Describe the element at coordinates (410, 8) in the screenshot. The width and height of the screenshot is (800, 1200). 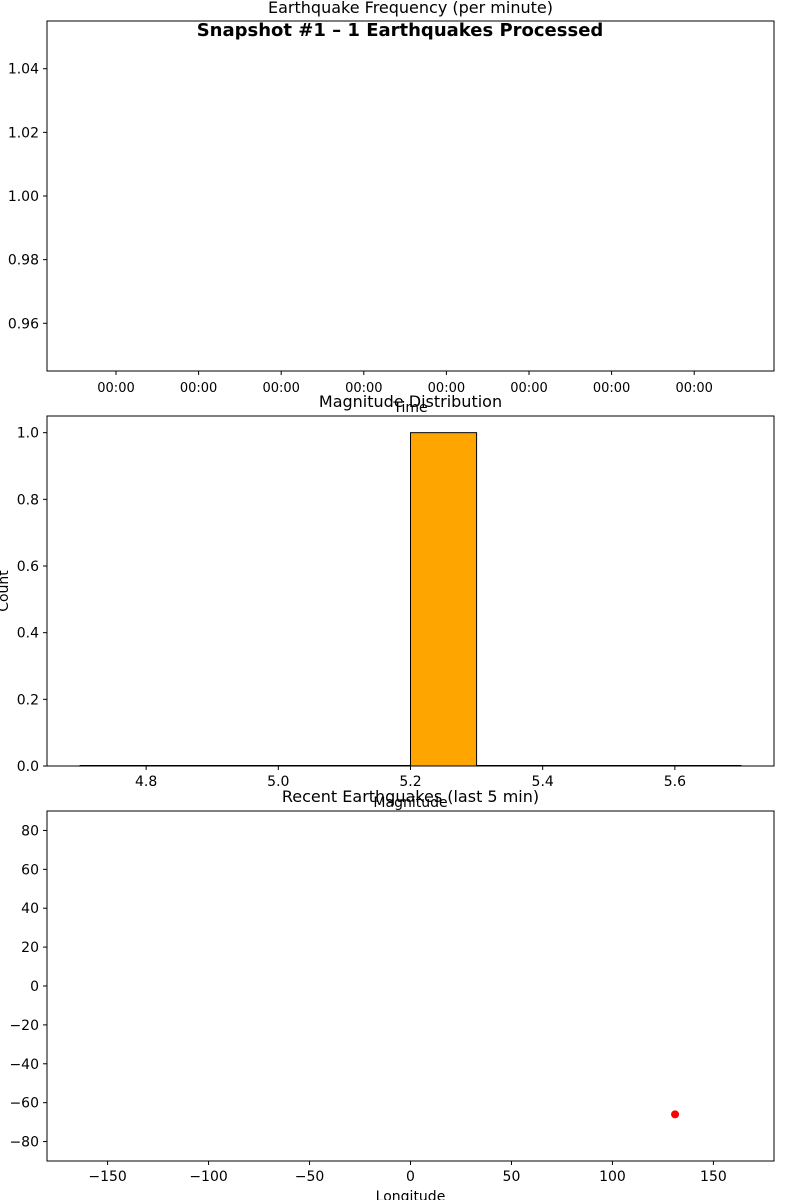
I see `chart-title: Earthquake Frequency (per minute)` at that location.